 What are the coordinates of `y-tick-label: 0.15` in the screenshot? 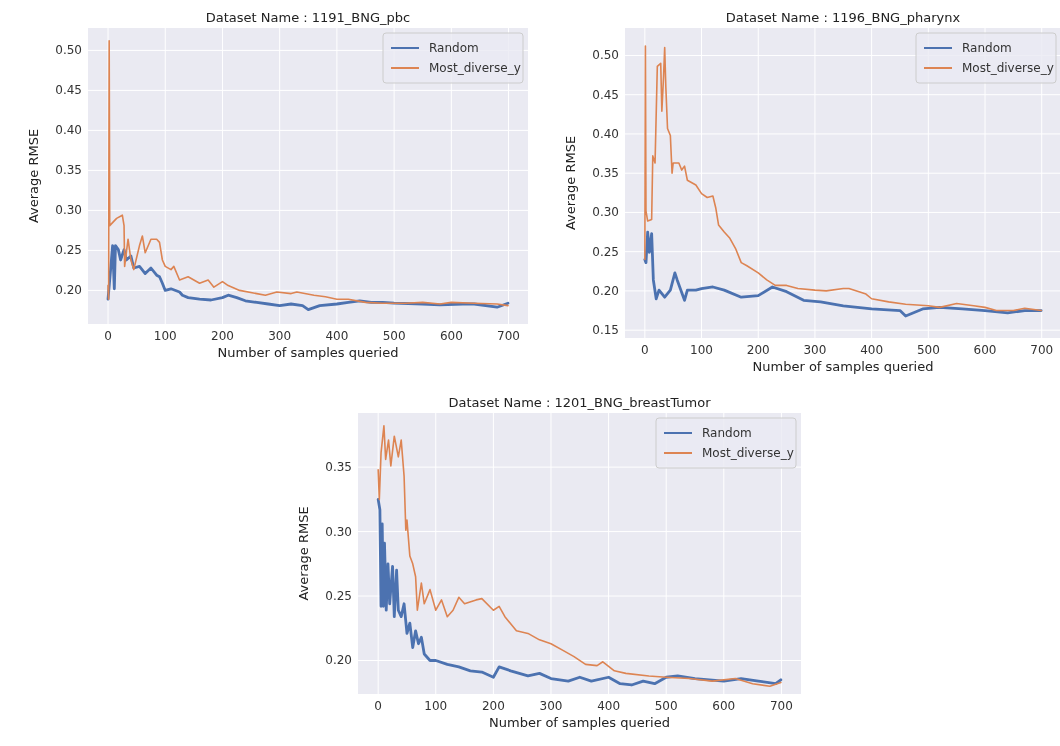 It's located at (605, 330).